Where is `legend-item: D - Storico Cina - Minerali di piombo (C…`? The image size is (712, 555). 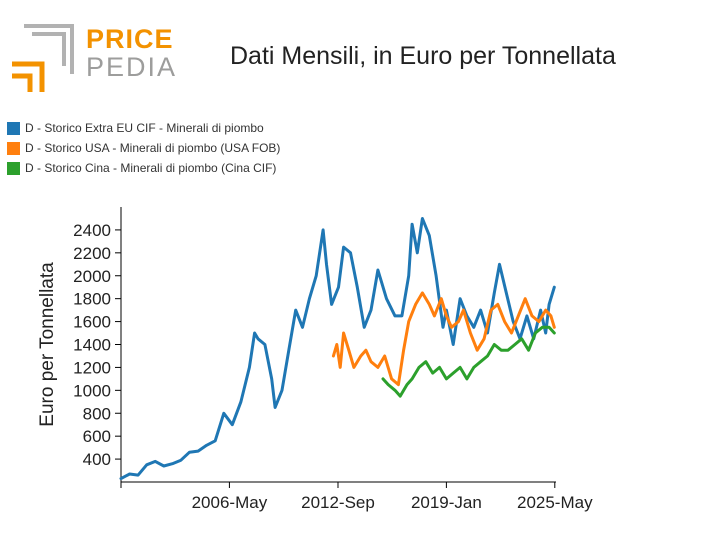 legend-item: D - Storico Cina - Minerali di piombo (C… is located at coordinates (143, 168).